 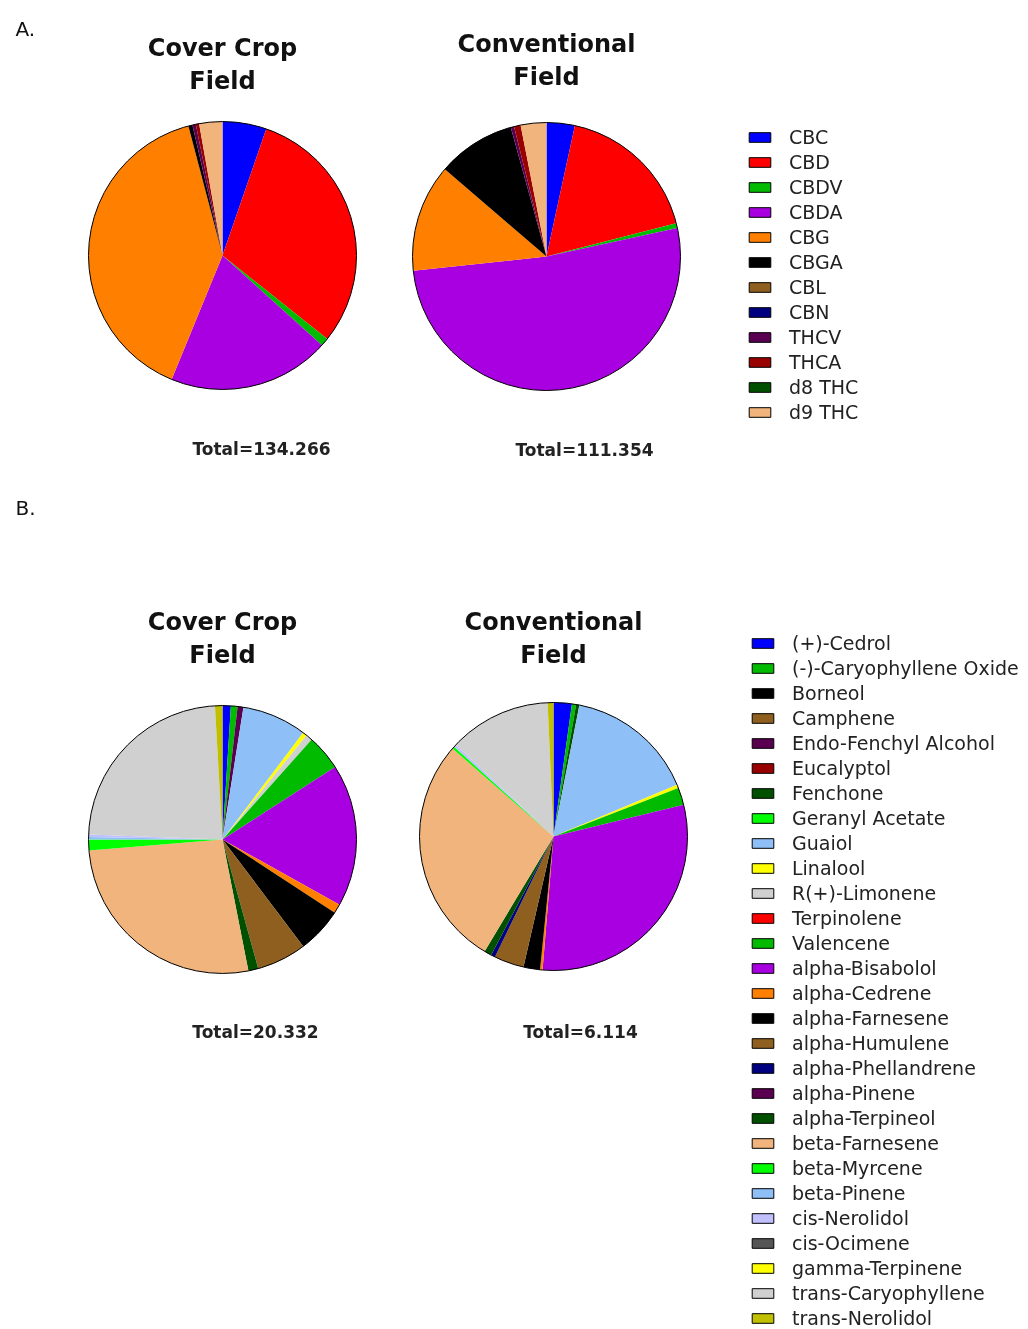 What do you see at coordinates (25, 28) in the screenshot?
I see `text: A.` at bounding box center [25, 28].